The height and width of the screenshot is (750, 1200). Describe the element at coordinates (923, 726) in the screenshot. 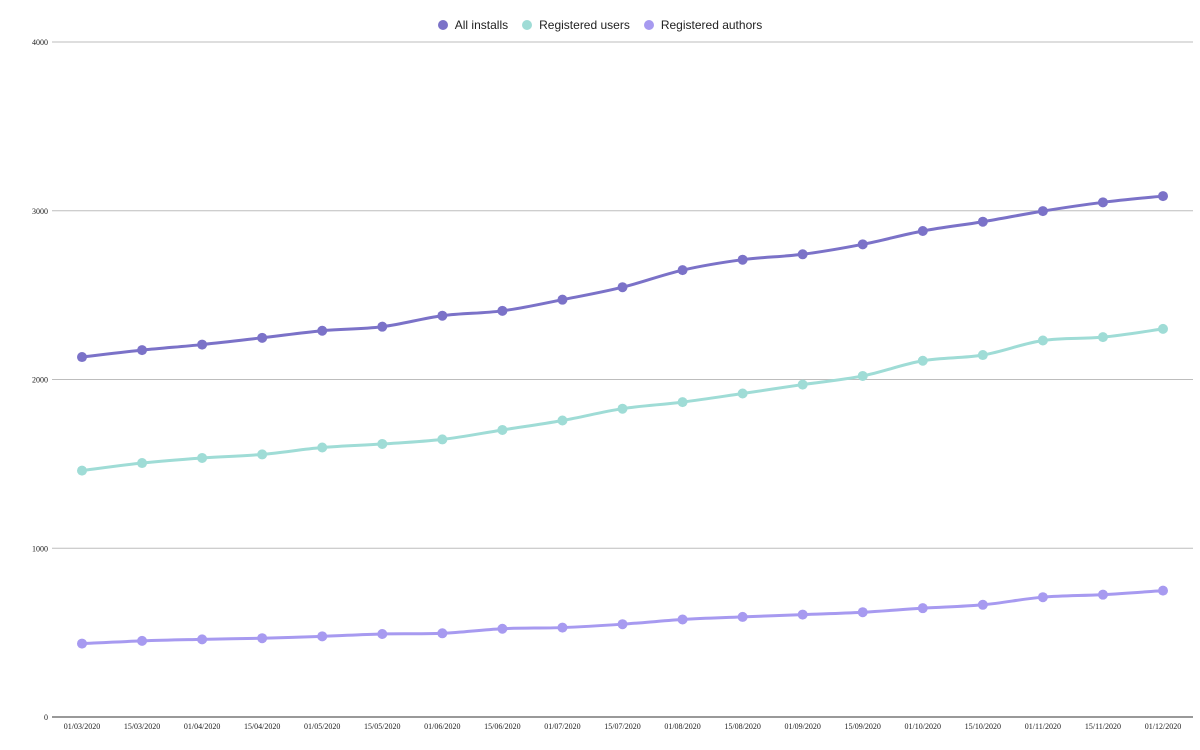

I see `x-tick-label: 01/10/2020` at that location.